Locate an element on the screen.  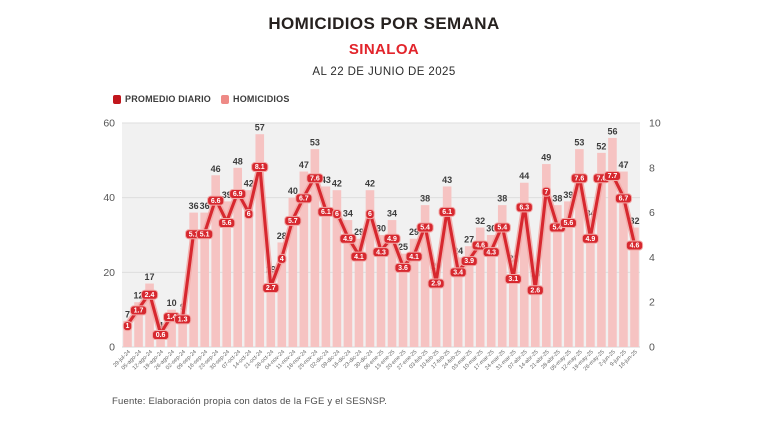
bar-value-label: 10 is located at coordinates (172, 303).